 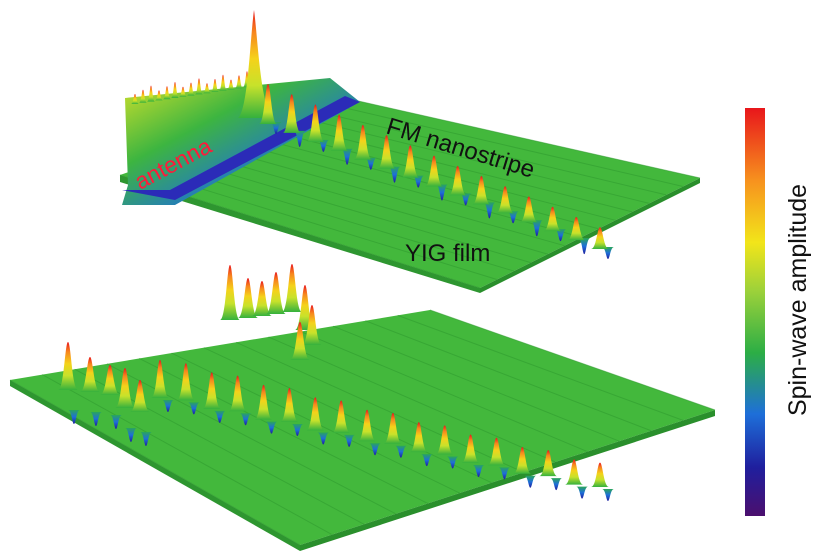 I want to click on nanostripe-peaks, so click(x=436, y=171).